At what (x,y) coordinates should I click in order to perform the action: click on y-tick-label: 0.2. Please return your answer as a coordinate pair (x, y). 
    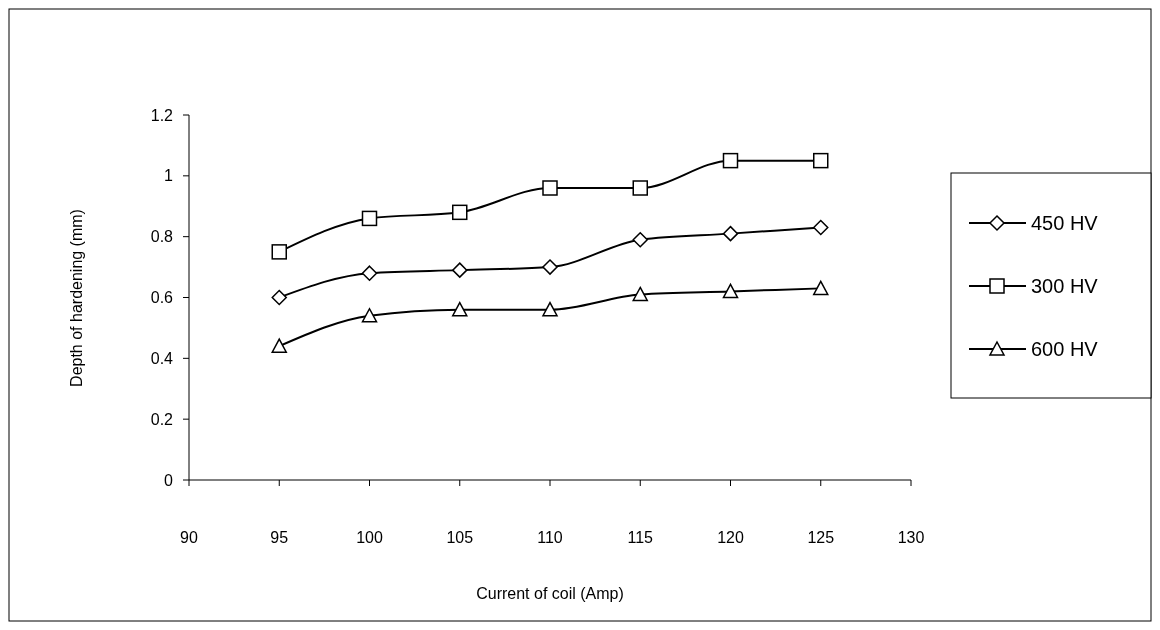
    Looking at the image, I should click on (162, 419).